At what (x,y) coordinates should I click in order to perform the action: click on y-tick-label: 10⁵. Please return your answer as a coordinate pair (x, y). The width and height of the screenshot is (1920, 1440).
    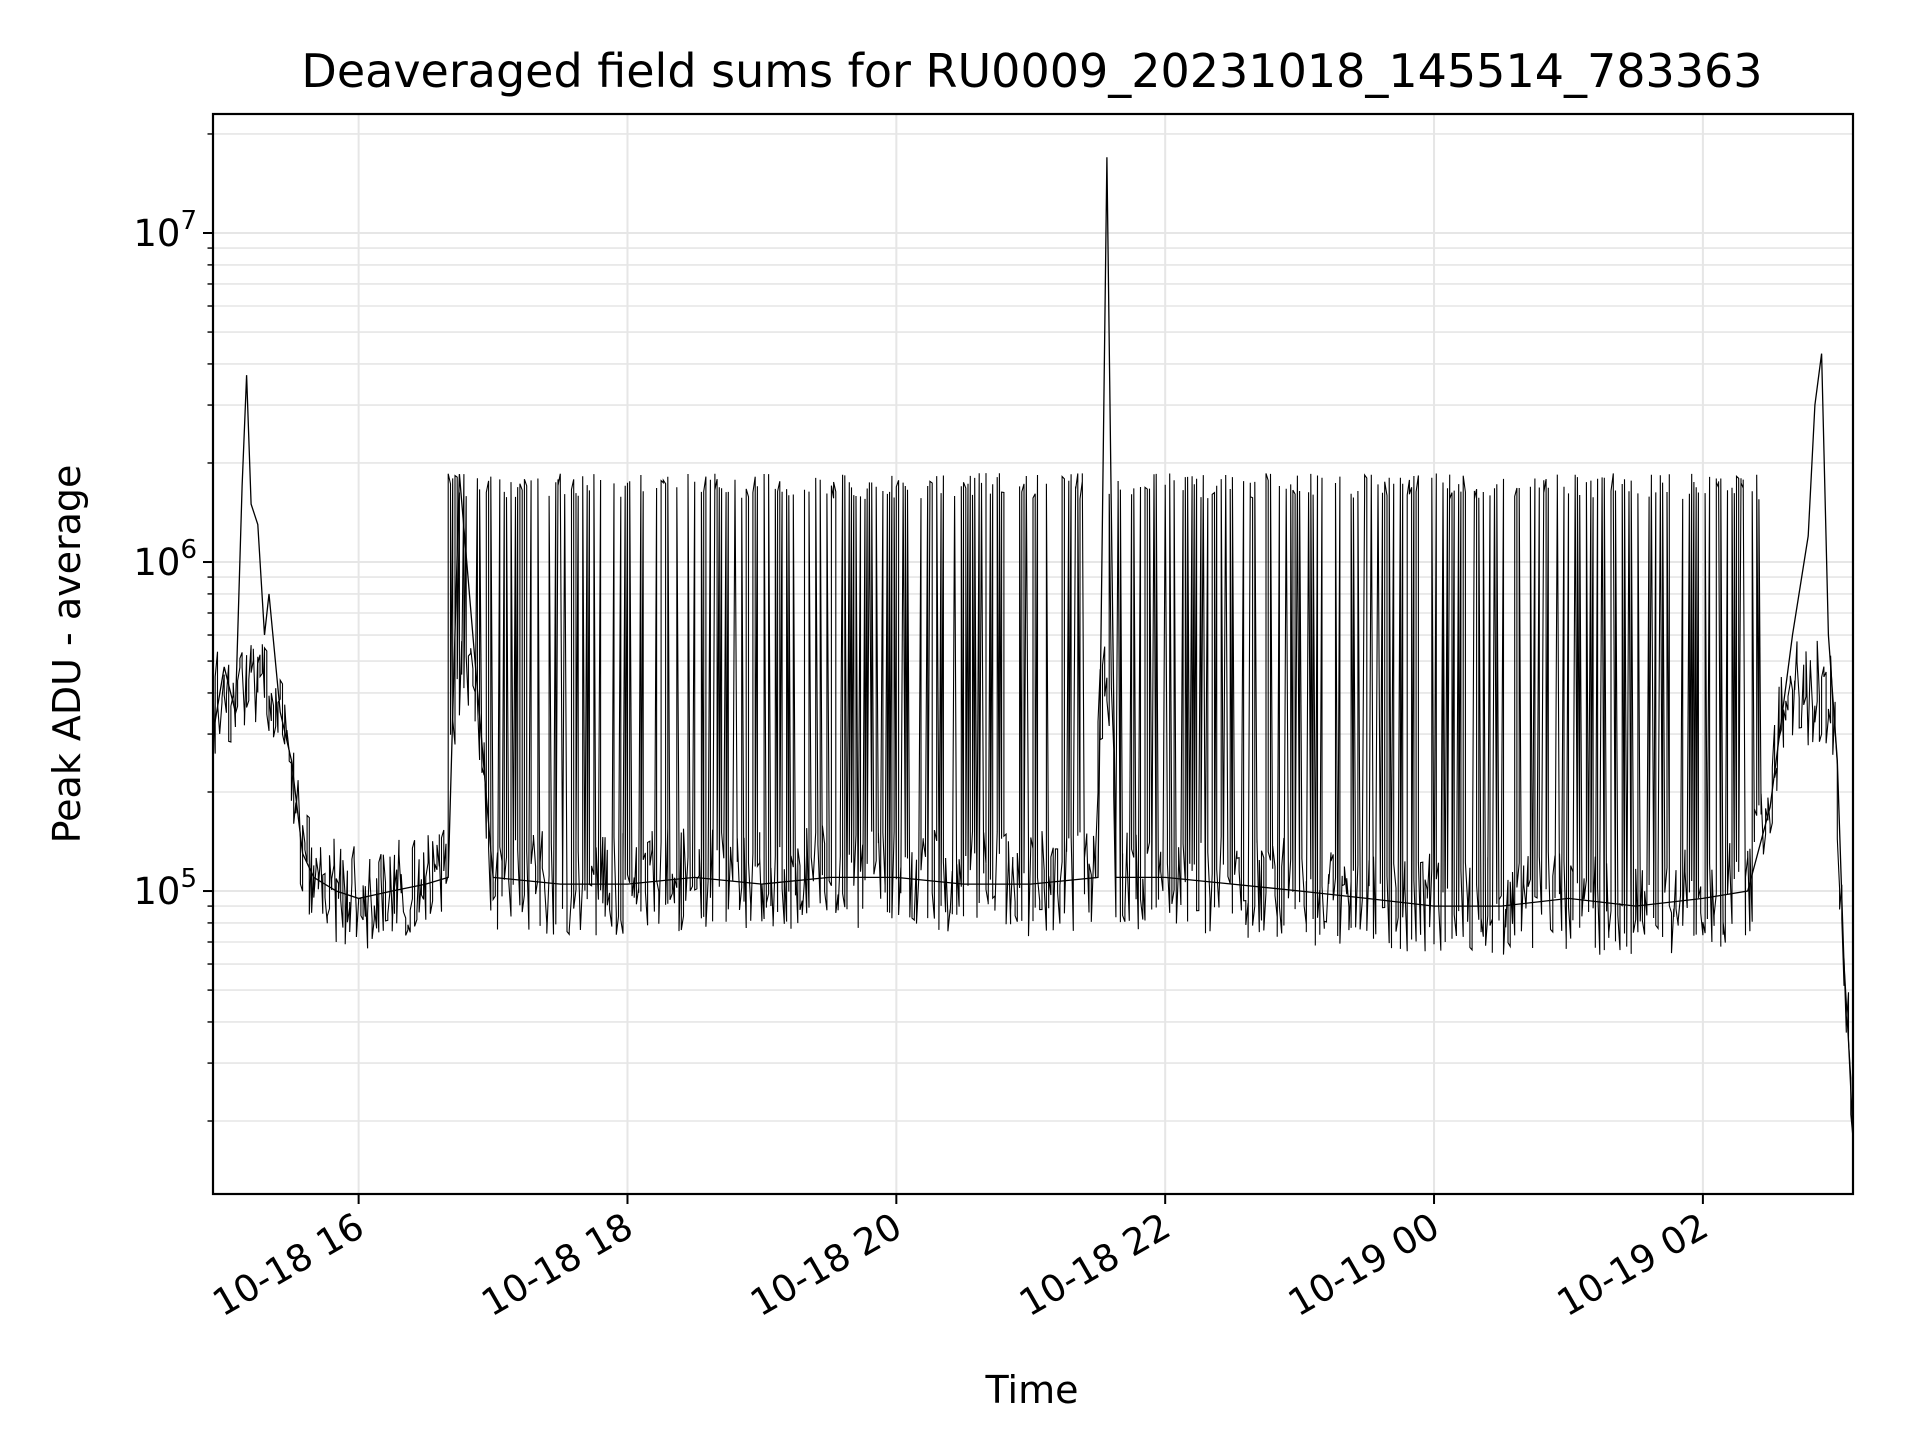
    Looking at the image, I should click on (165, 888).